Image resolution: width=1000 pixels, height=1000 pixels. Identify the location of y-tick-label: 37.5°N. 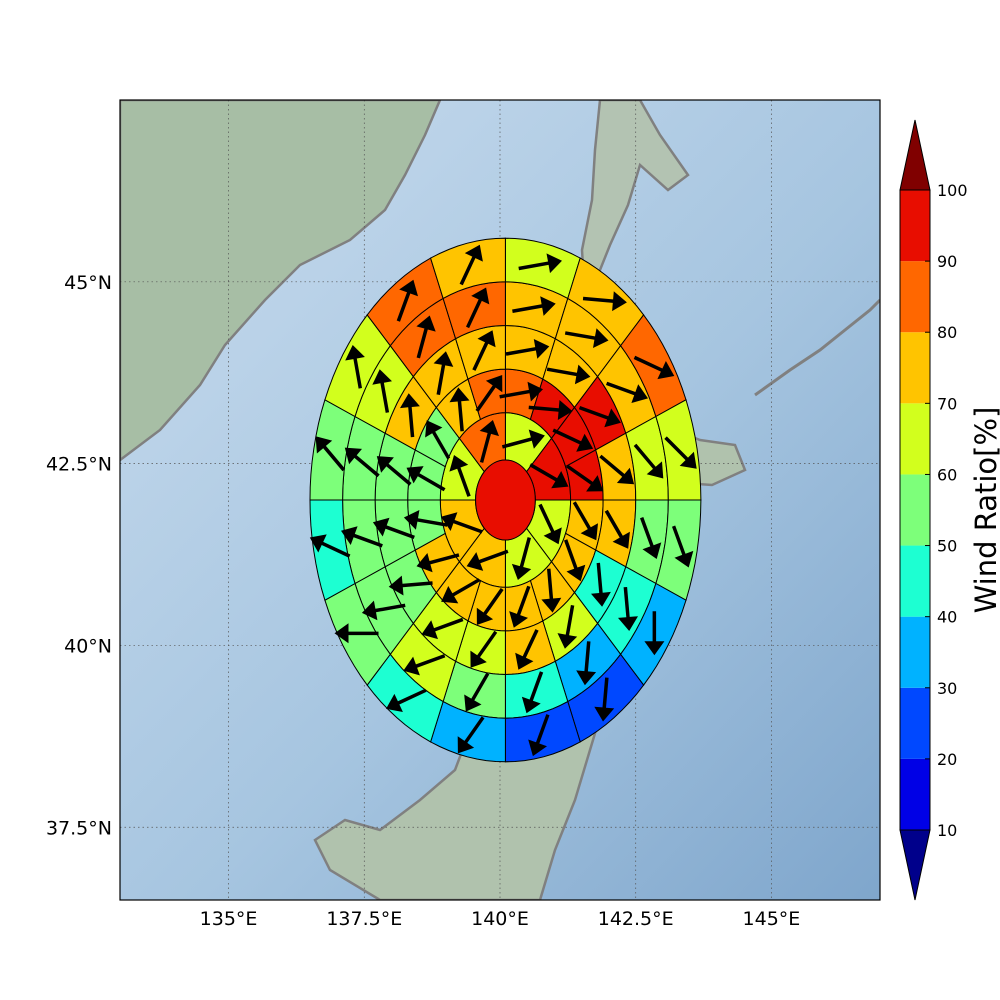
(79, 828).